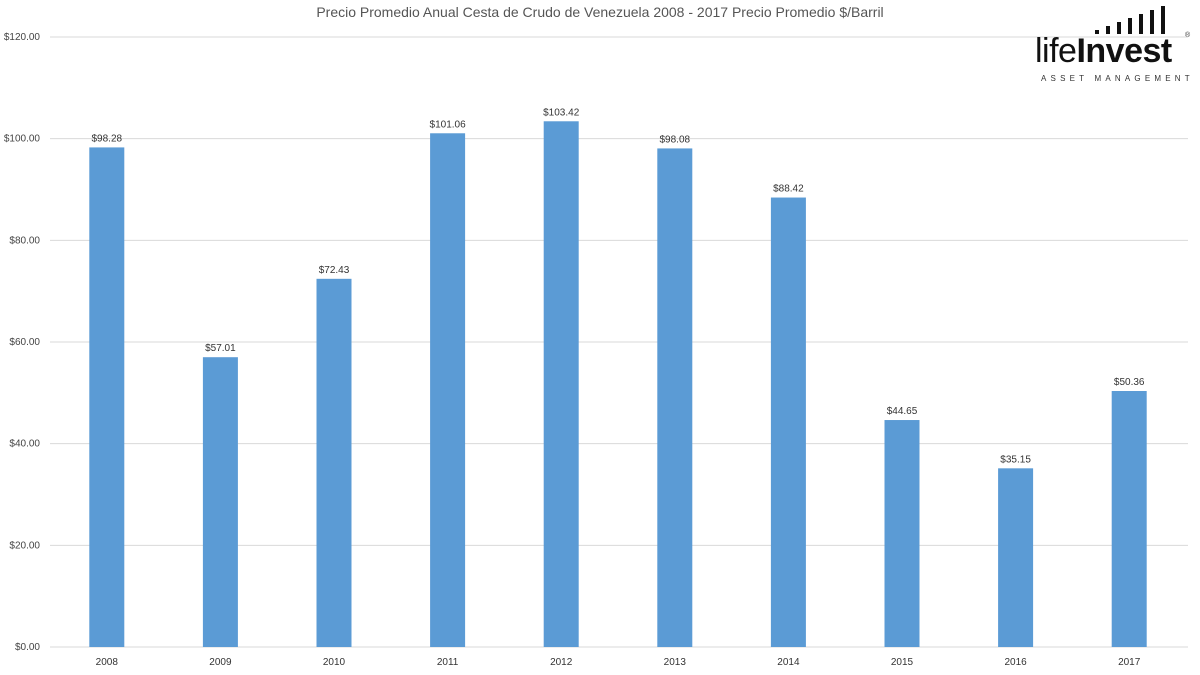 The height and width of the screenshot is (675, 1200). What do you see at coordinates (334, 462) in the screenshot?
I see `bar-2010` at bounding box center [334, 462].